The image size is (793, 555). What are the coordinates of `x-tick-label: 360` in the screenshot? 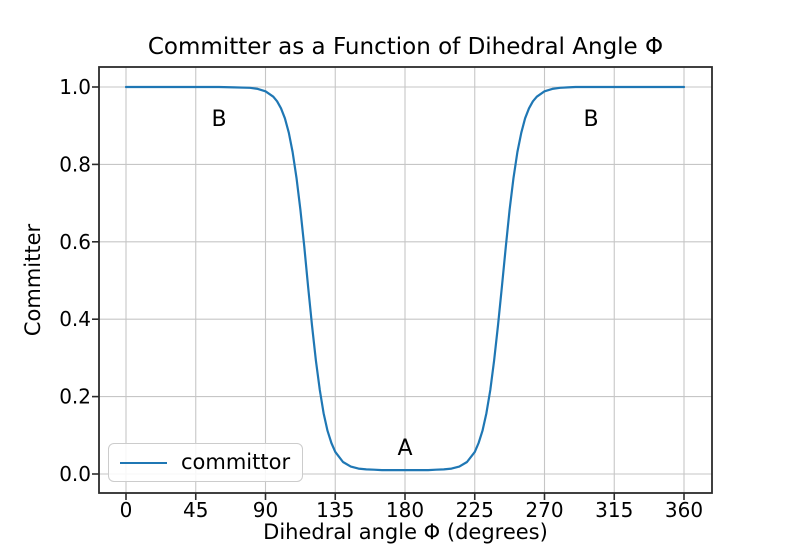 It's located at (684, 510).